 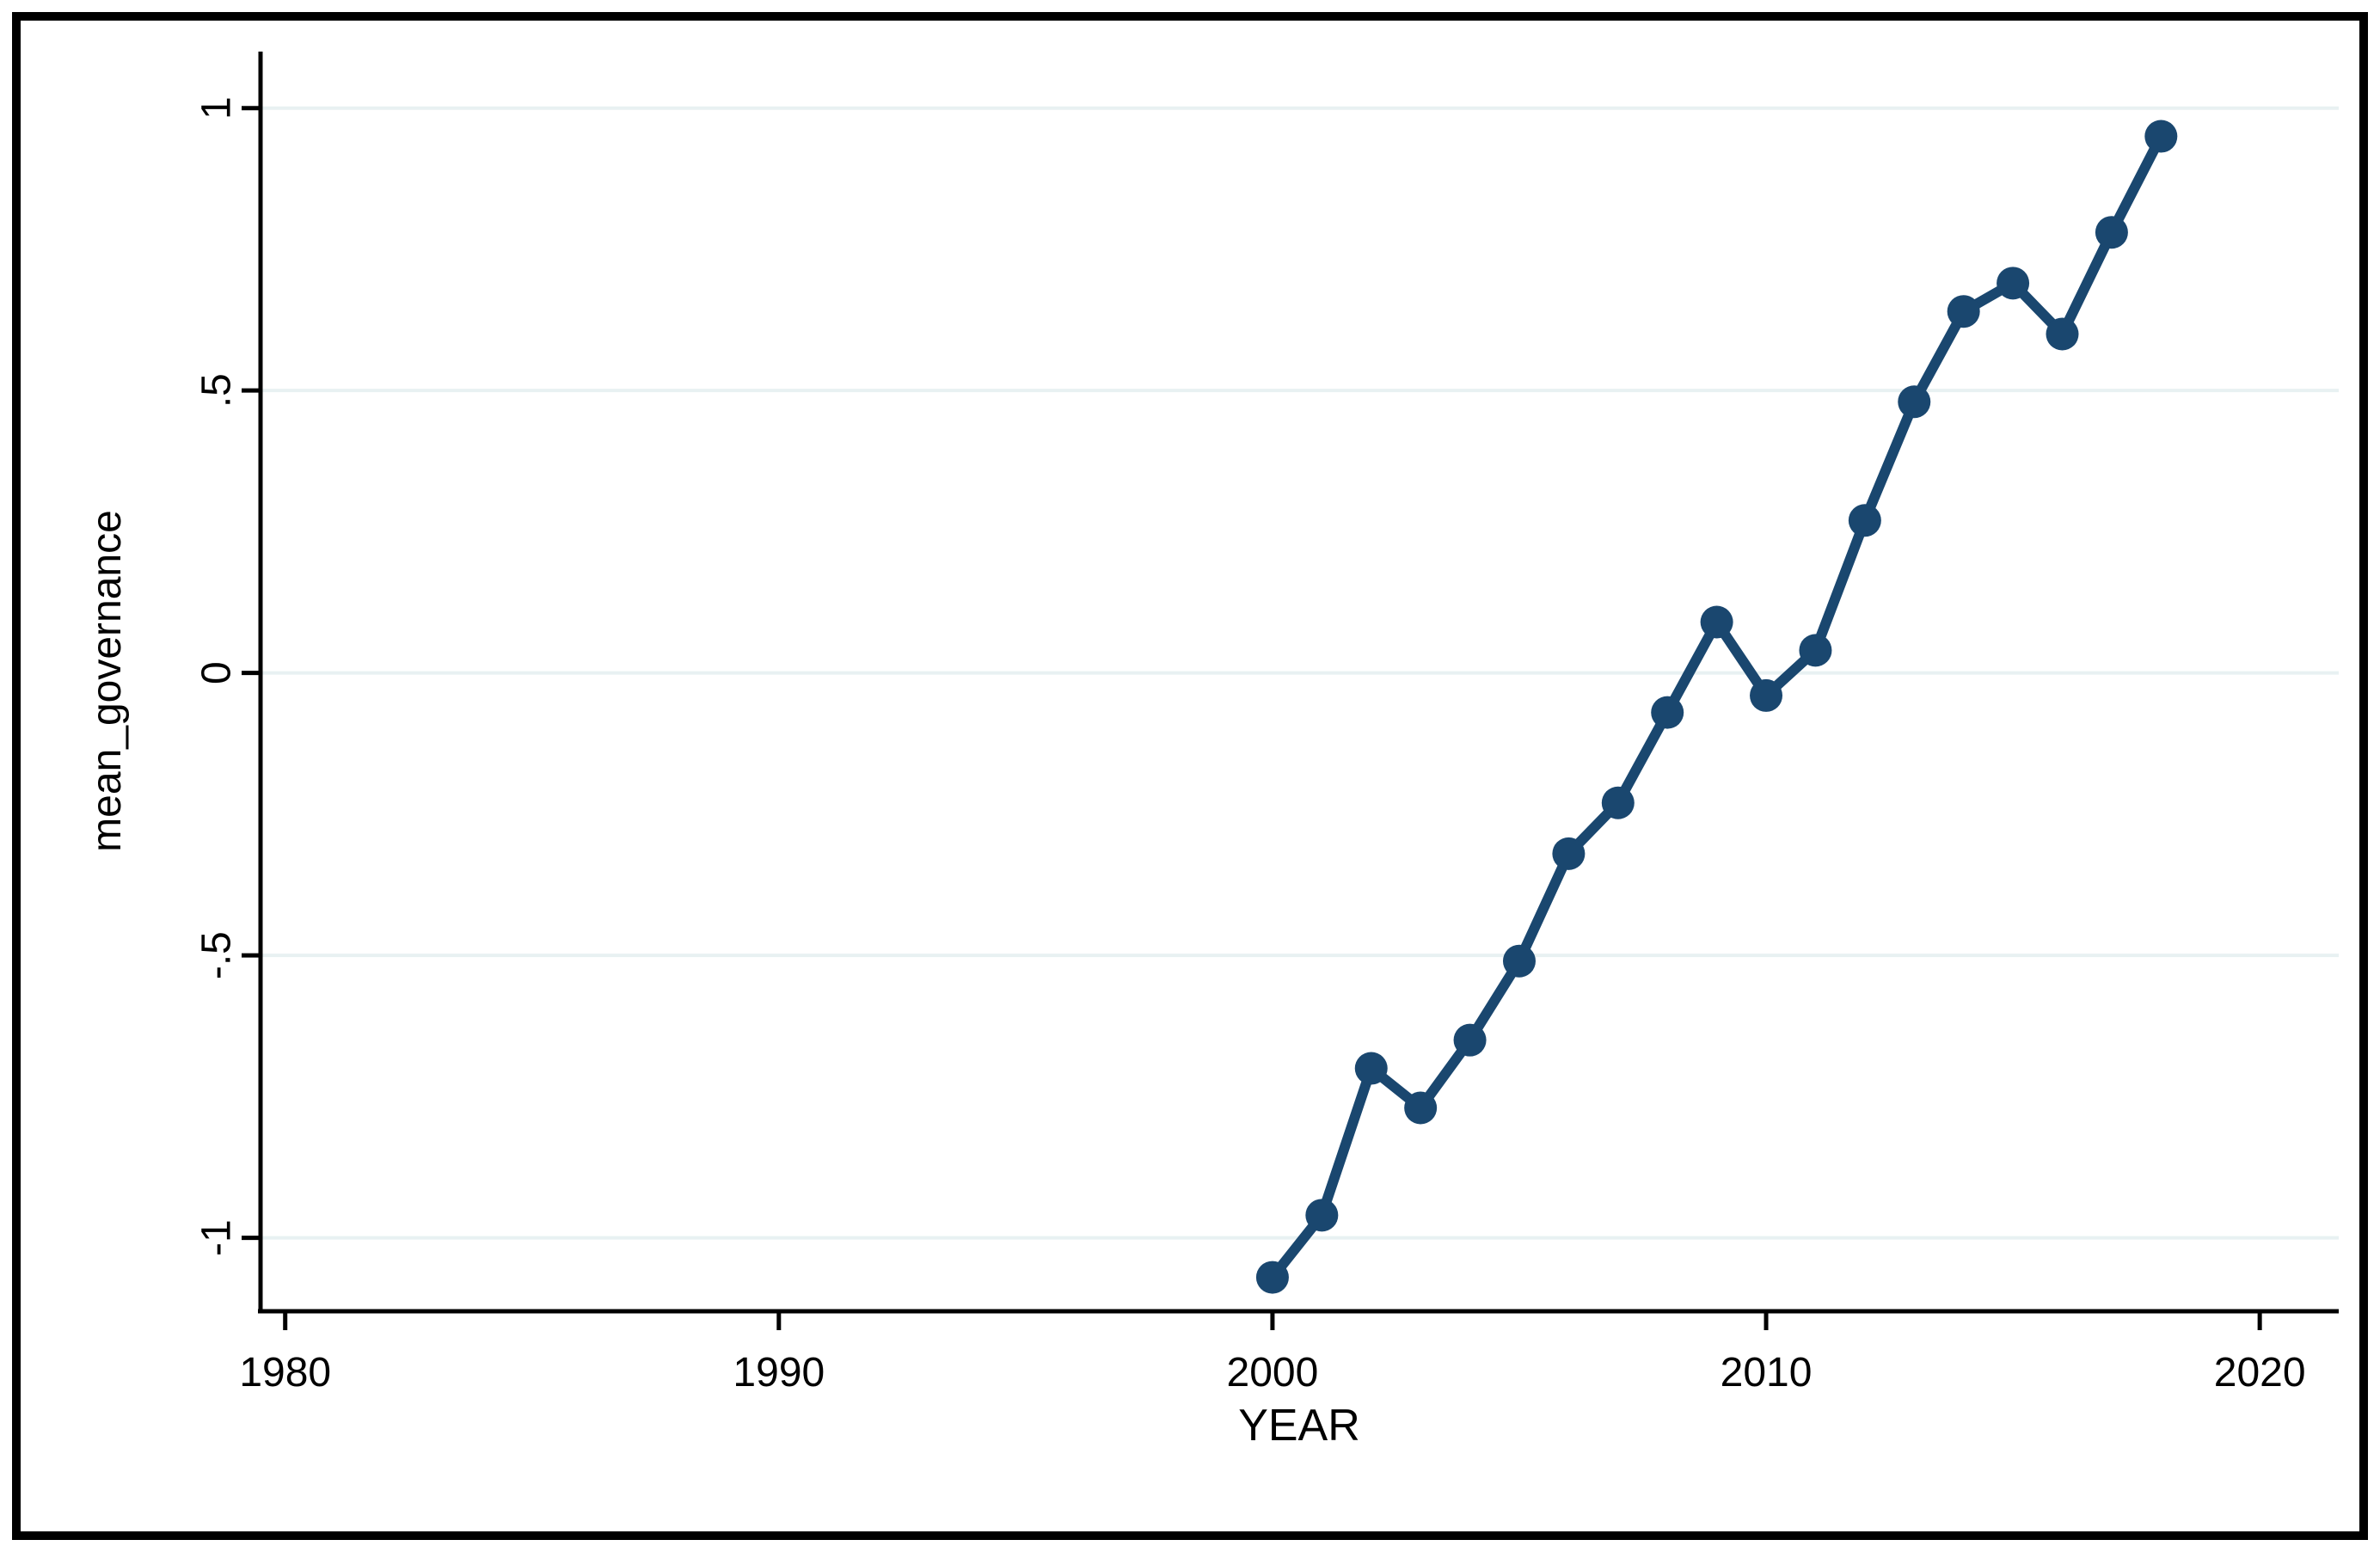 What do you see at coordinates (1371, 1068) in the screenshot?
I see `data-point-2002` at bounding box center [1371, 1068].